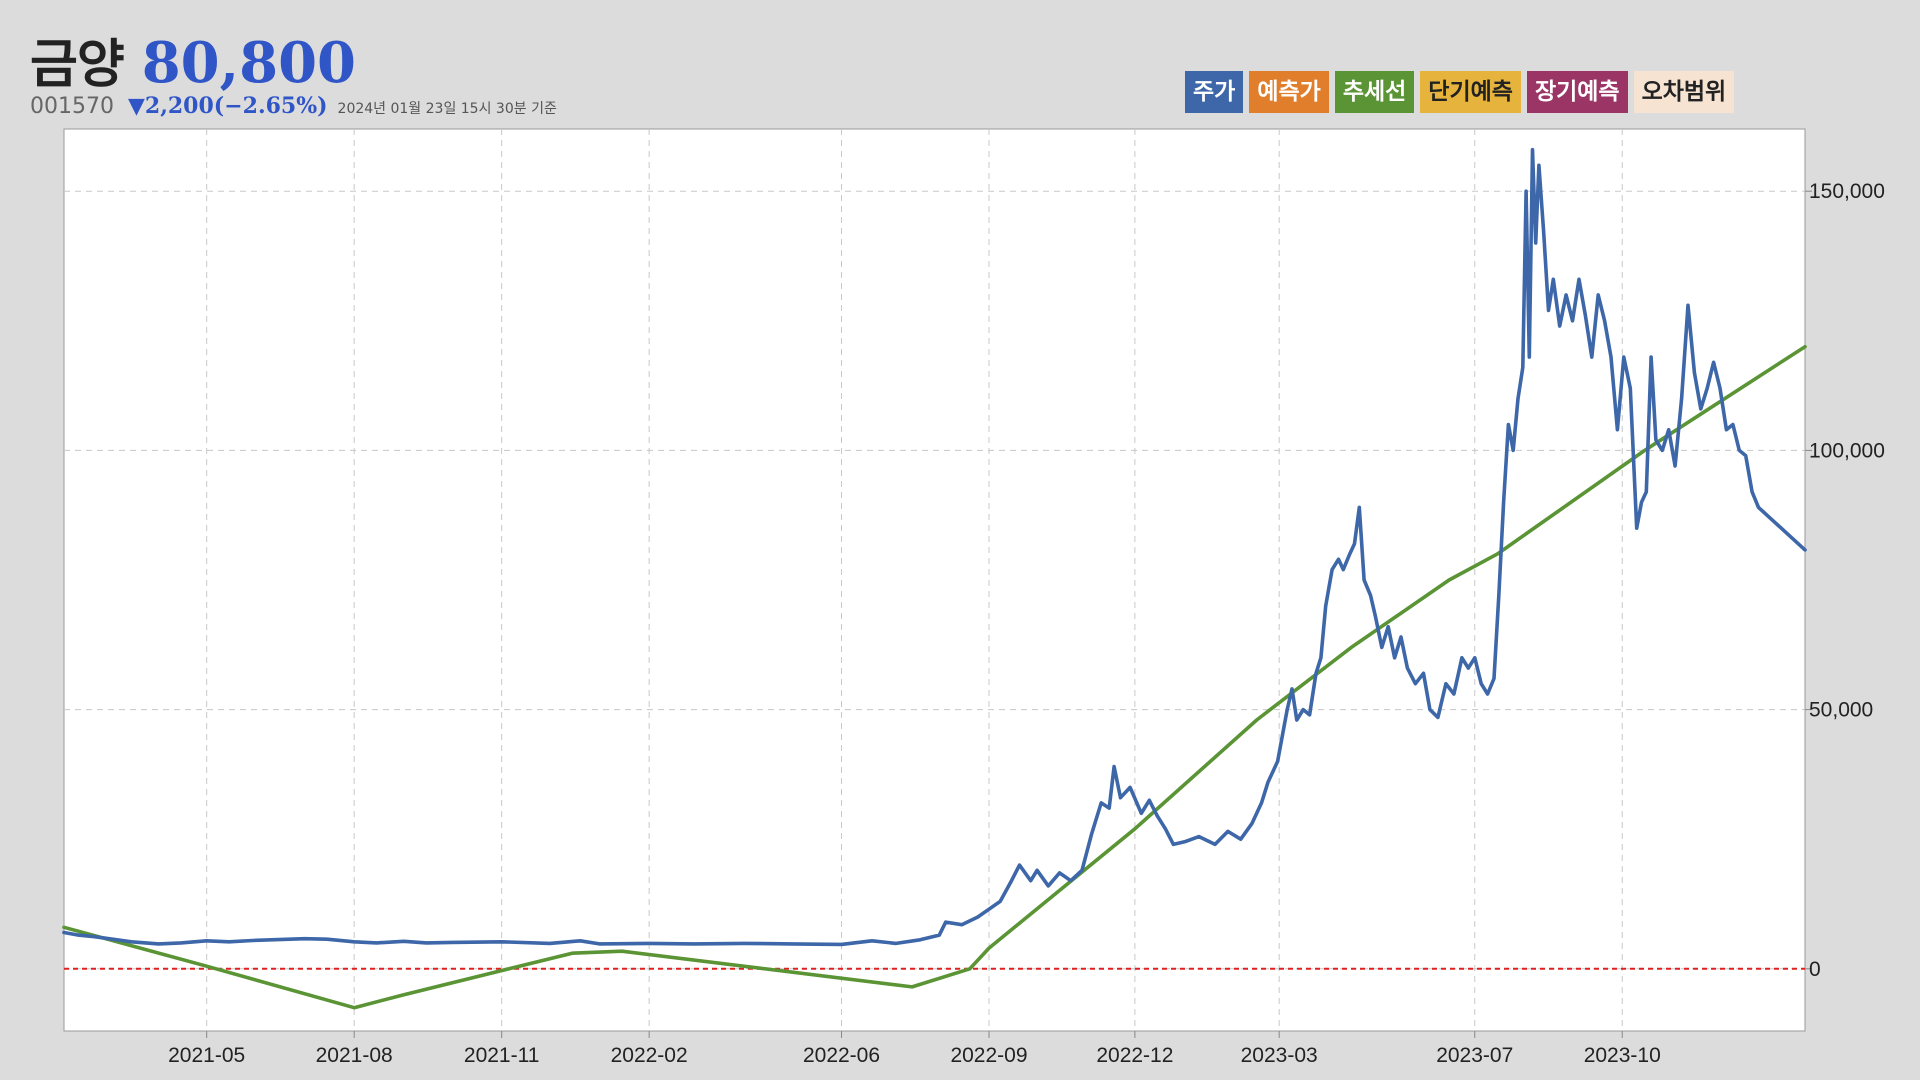 This screenshot has height=1080, width=1920. I want to click on x-tick-label: 2022-02, so click(649, 1055).